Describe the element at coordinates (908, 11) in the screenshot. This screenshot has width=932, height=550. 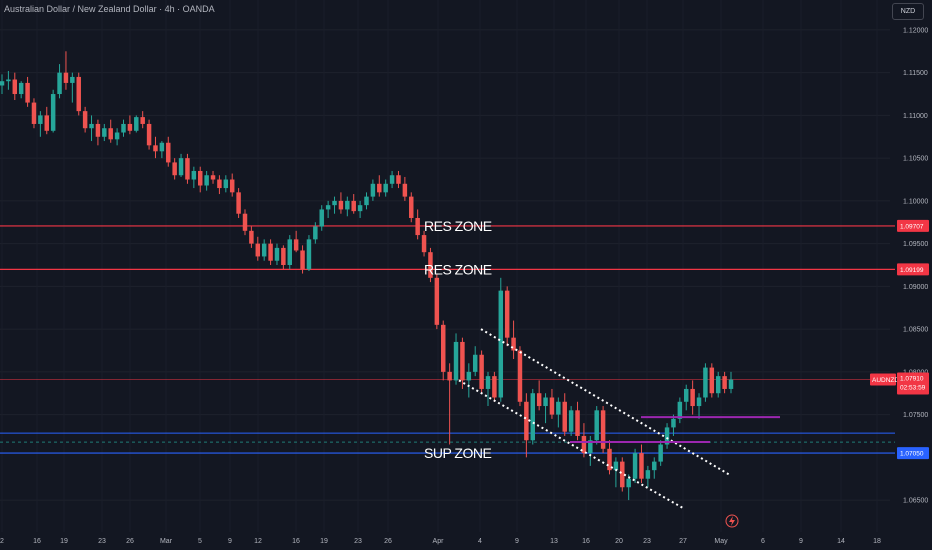
I see `currency-button: NZD` at that location.